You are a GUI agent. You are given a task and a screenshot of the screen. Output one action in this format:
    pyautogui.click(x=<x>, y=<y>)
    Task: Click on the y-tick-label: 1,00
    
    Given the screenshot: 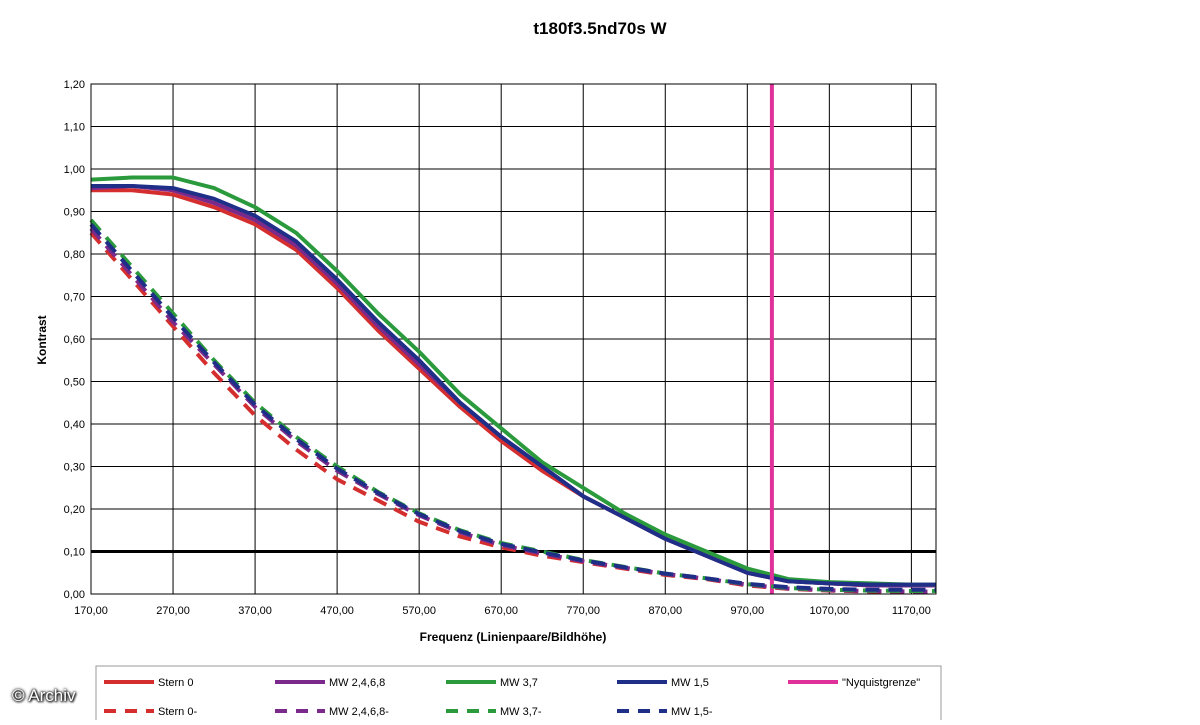 What is the action you would take?
    pyautogui.click(x=74, y=170)
    